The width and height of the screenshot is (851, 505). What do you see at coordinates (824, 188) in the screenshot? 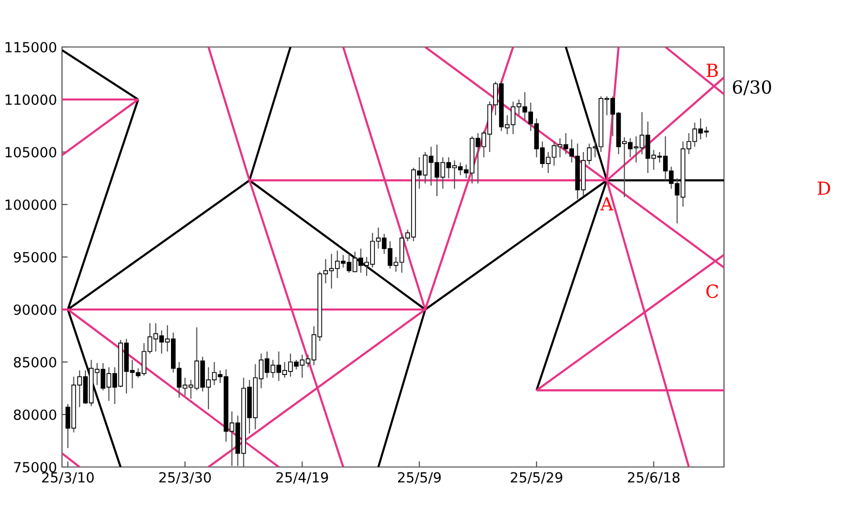
I see `text: D` at bounding box center [824, 188].